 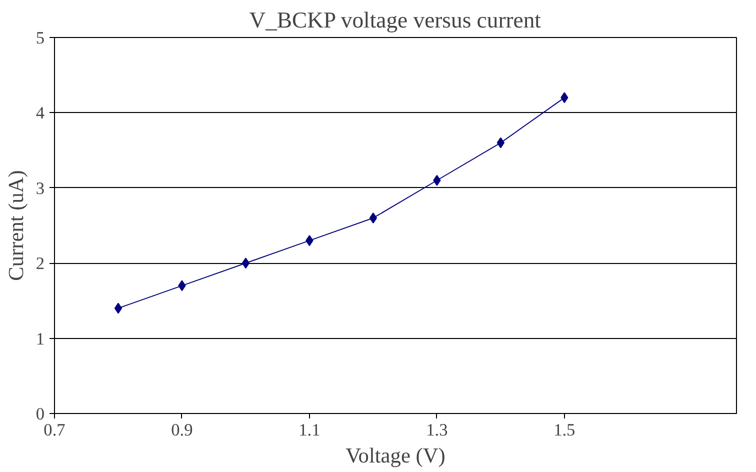 What do you see at coordinates (40, 264) in the screenshot?
I see `y-tick-label: 2` at bounding box center [40, 264].